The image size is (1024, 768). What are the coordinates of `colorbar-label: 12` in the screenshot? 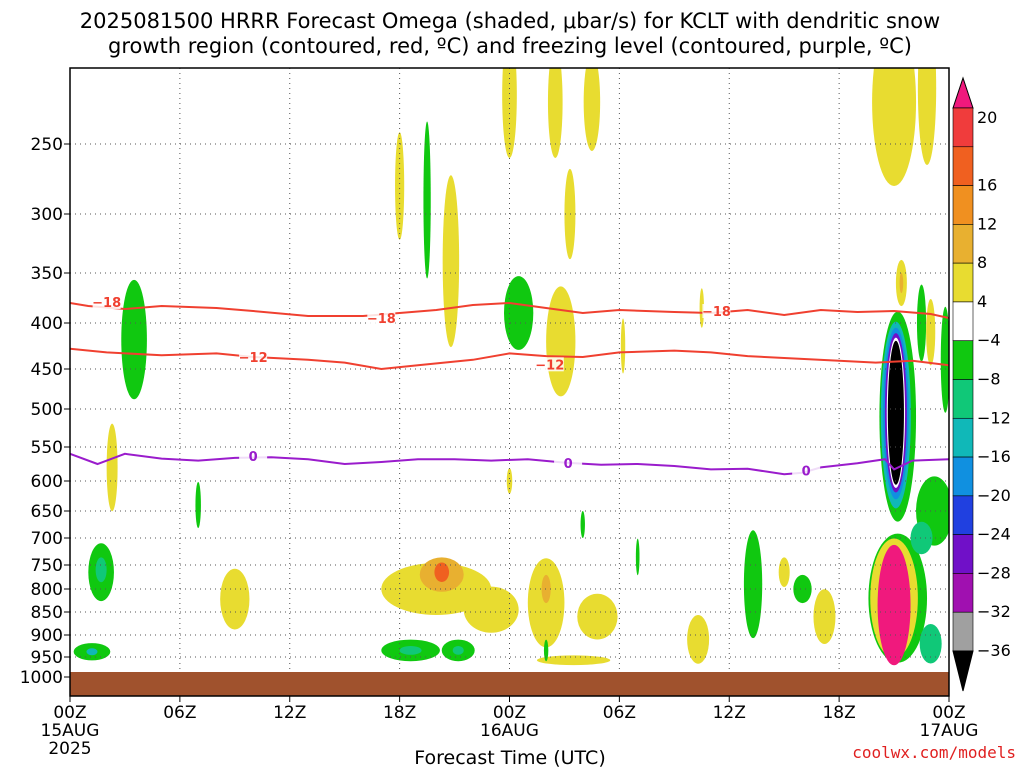 It's located at (987, 223).